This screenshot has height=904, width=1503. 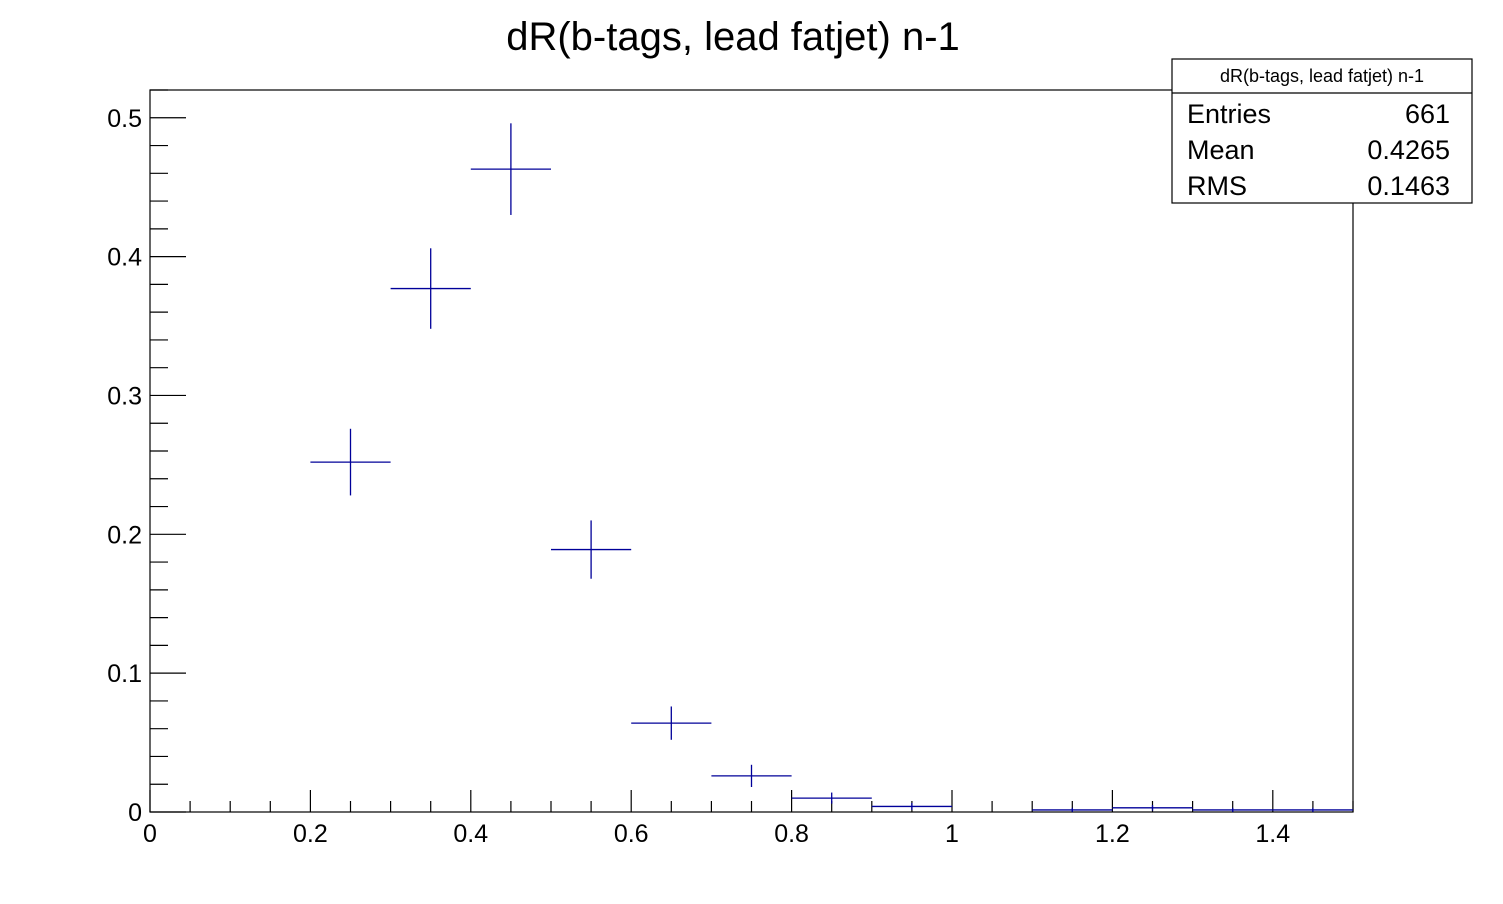 I want to click on x-tick-label: 0, so click(x=150, y=834).